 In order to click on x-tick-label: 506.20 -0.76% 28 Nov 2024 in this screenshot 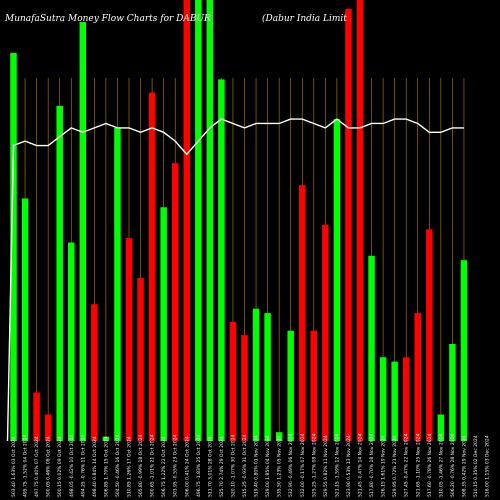, I will do `click(453, 465)`.